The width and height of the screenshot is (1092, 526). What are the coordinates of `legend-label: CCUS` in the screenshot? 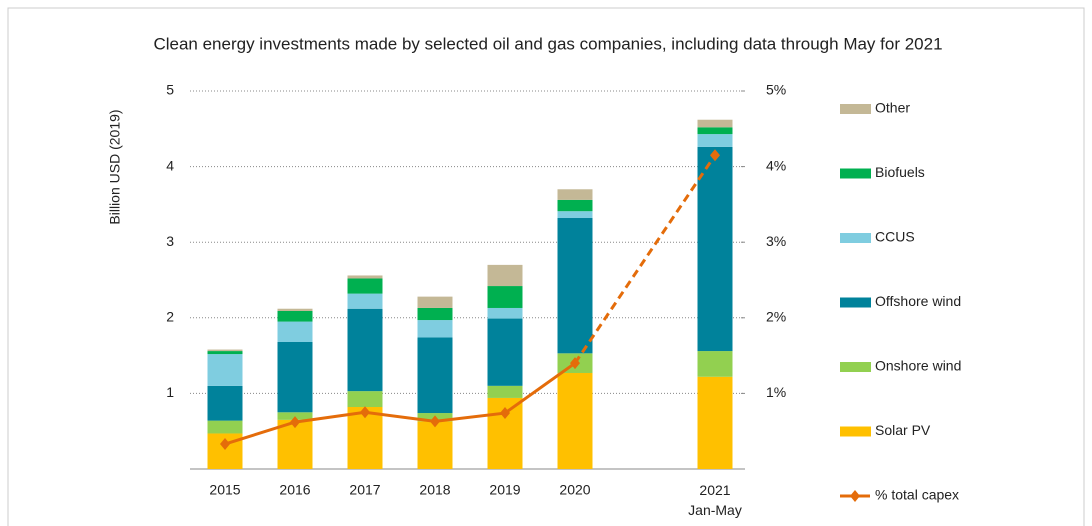 It's located at (895, 237).